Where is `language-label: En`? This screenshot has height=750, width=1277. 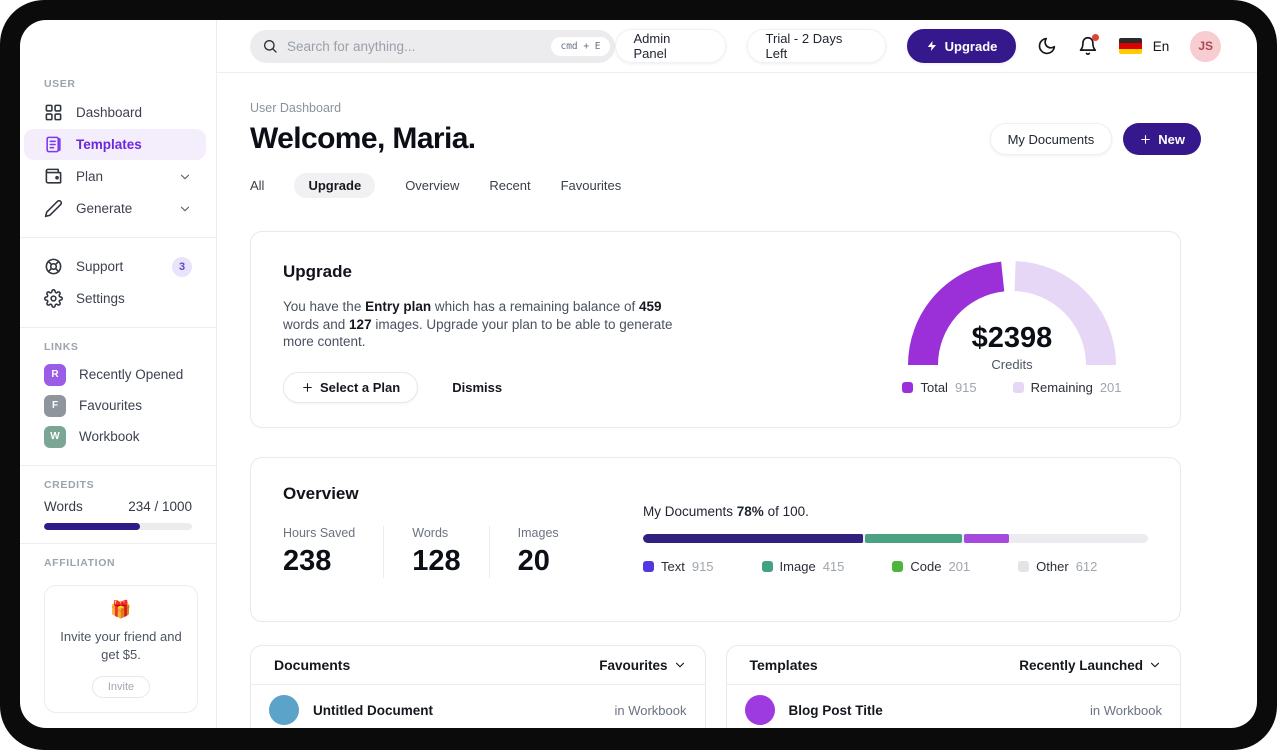
language-label: En is located at coordinates (1161, 46).